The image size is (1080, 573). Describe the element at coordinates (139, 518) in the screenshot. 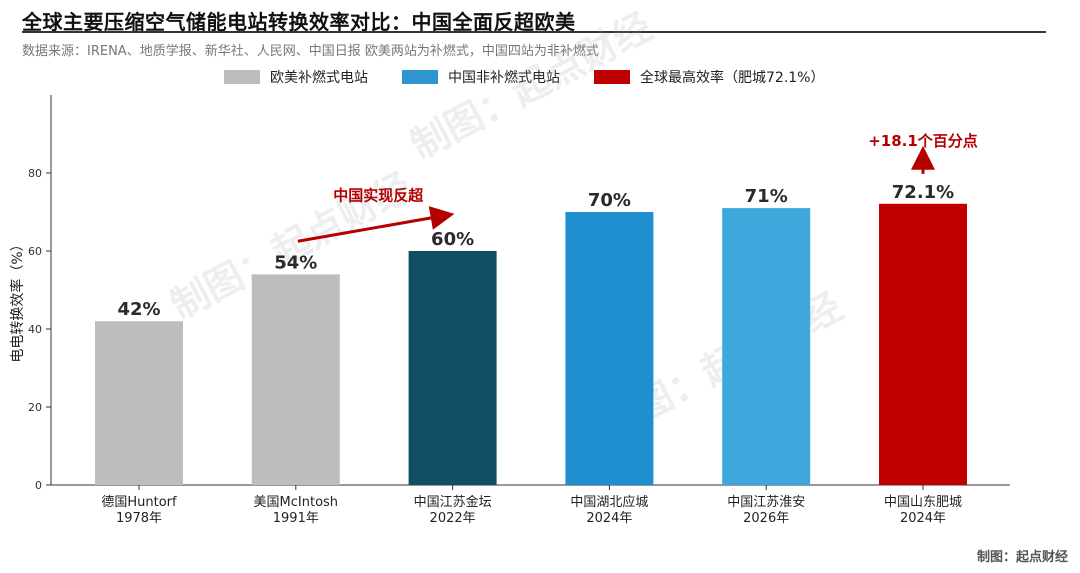

I see `x-tick-label-year: 1978年` at that location.